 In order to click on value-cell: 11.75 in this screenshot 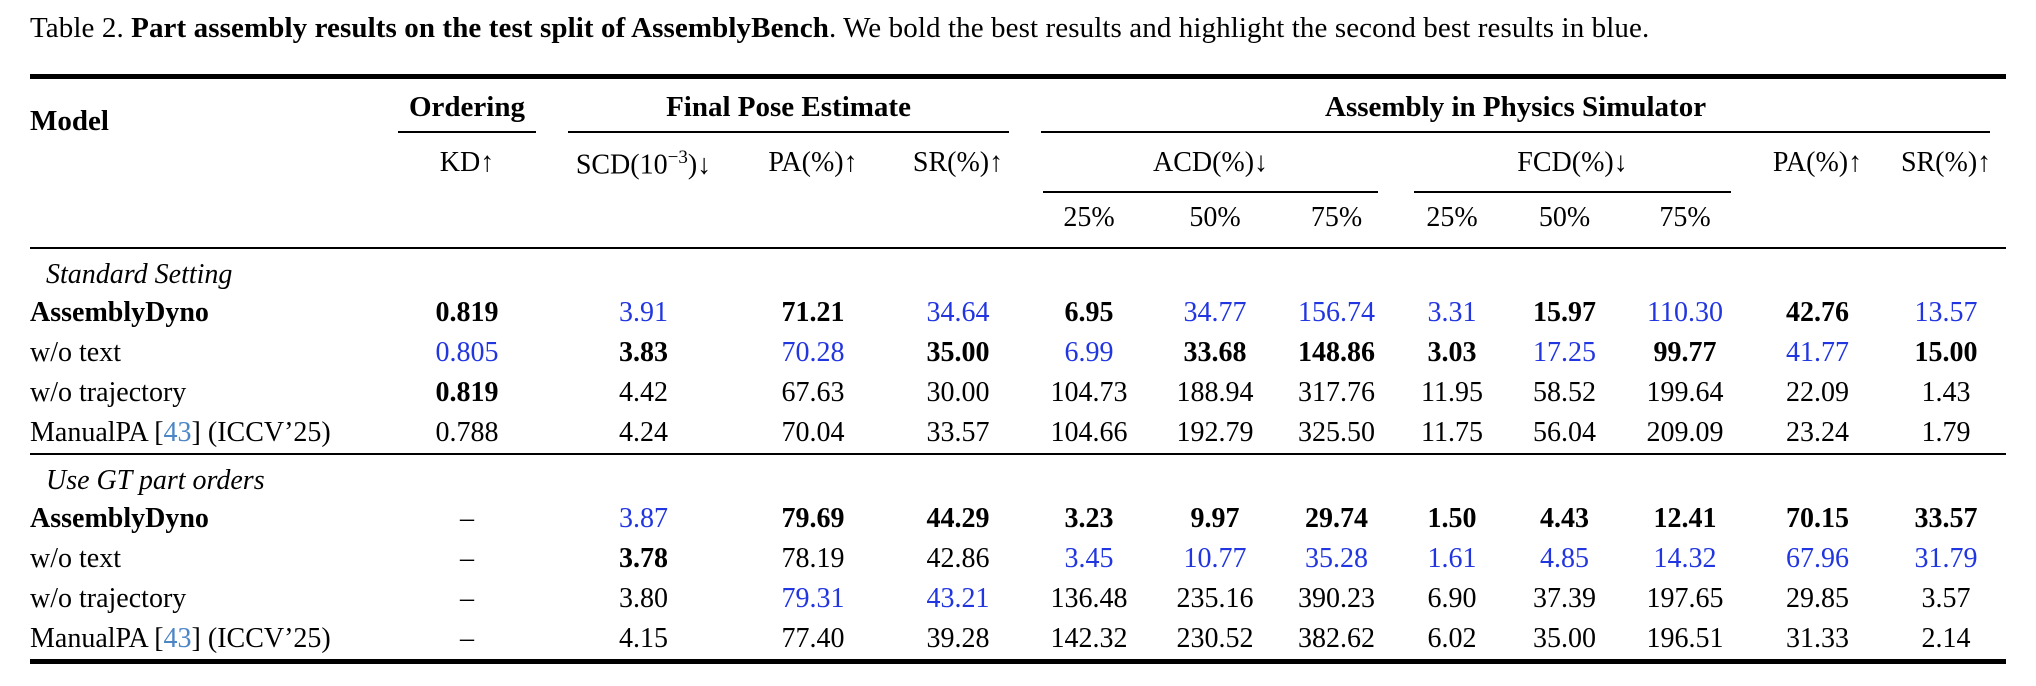, I will do `click(1452, 432)`.